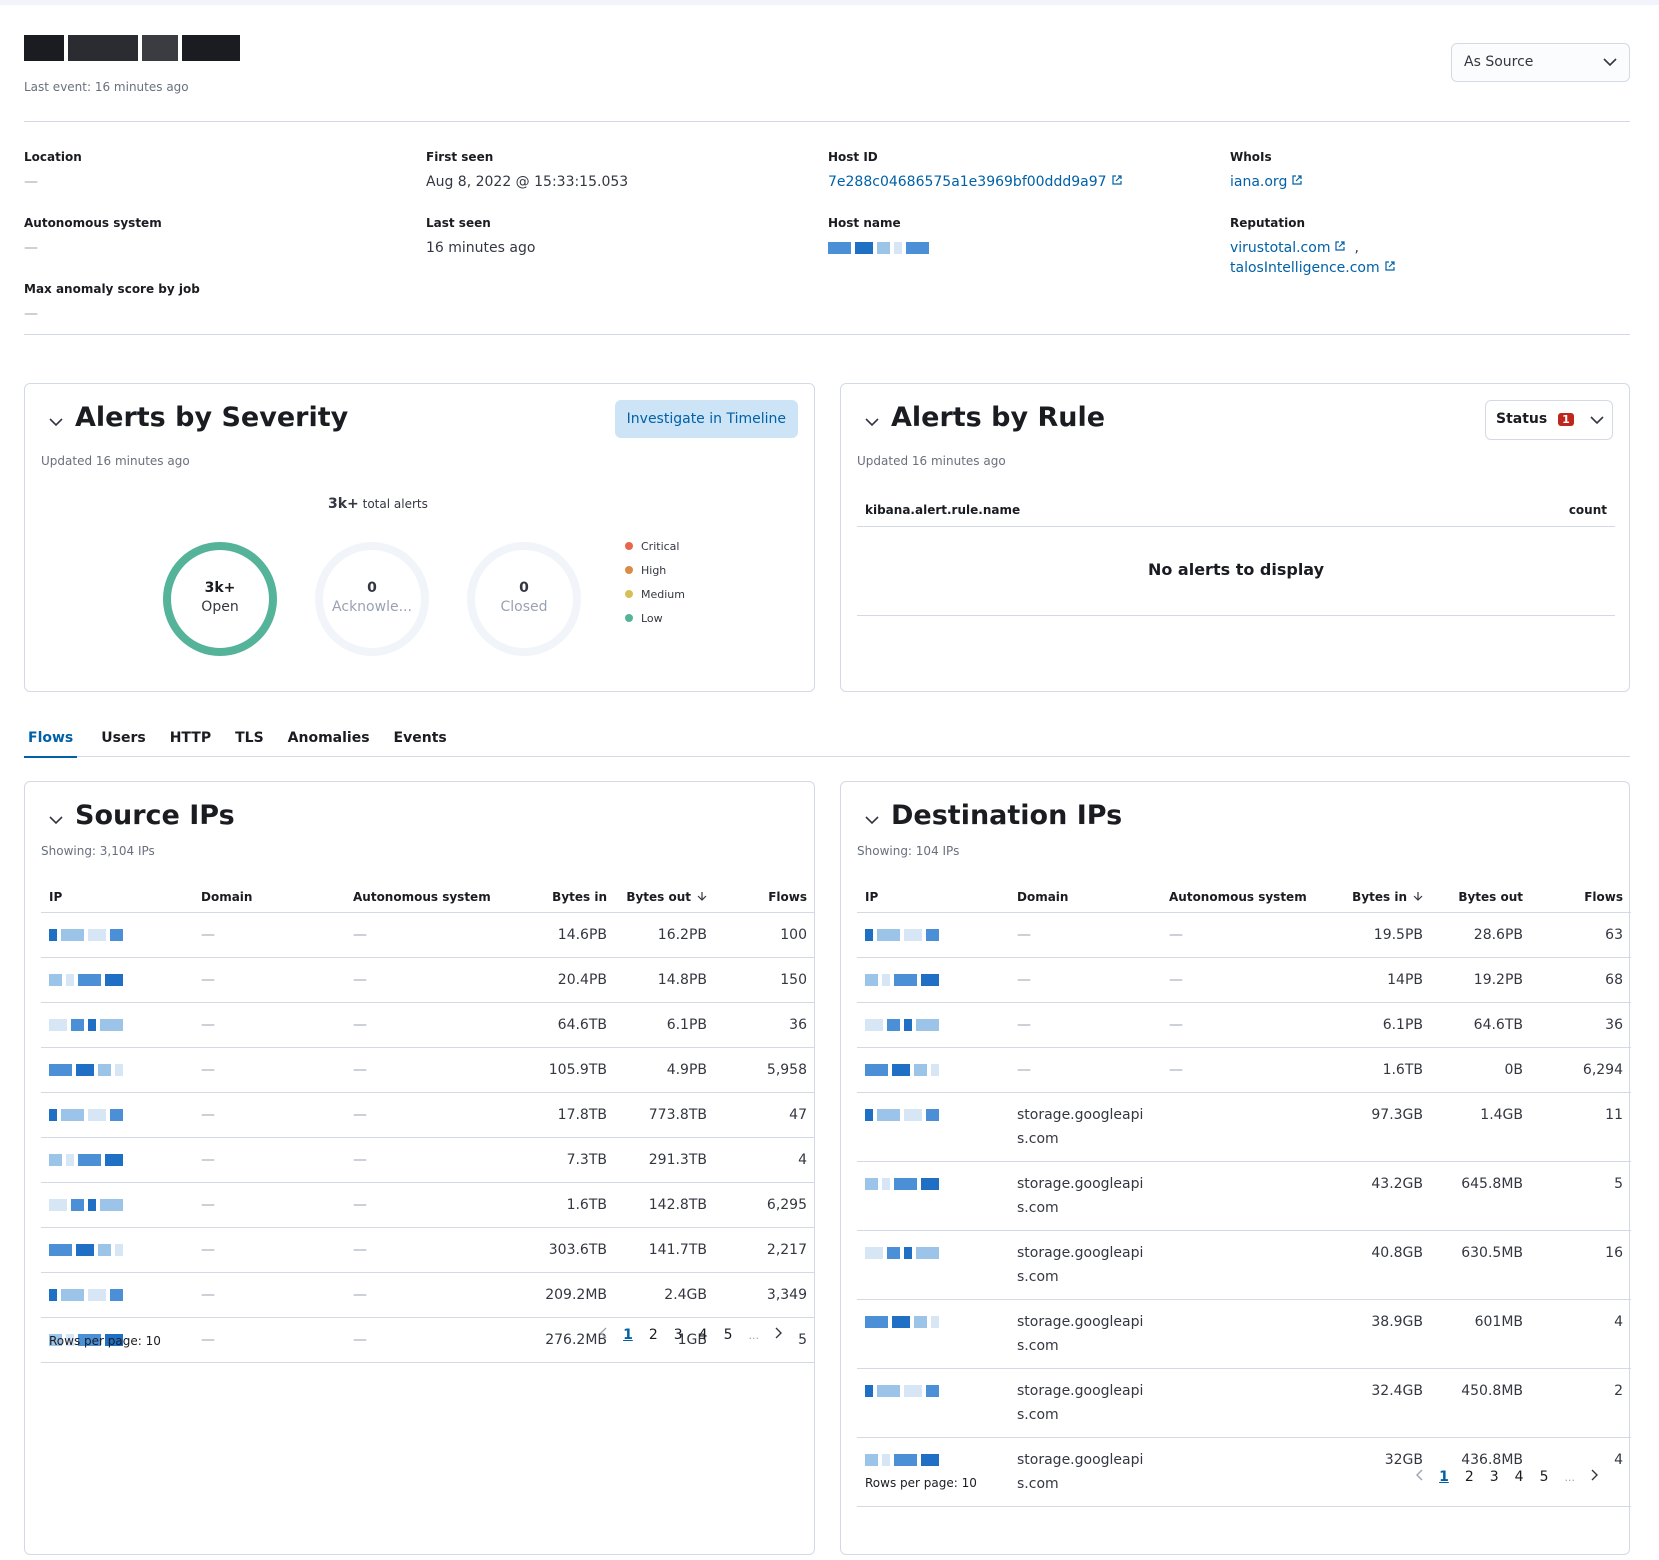 The width and height of the screenshot is (1659, 1560). I want to click on column-header: Bytes out, so click(1481, 897).